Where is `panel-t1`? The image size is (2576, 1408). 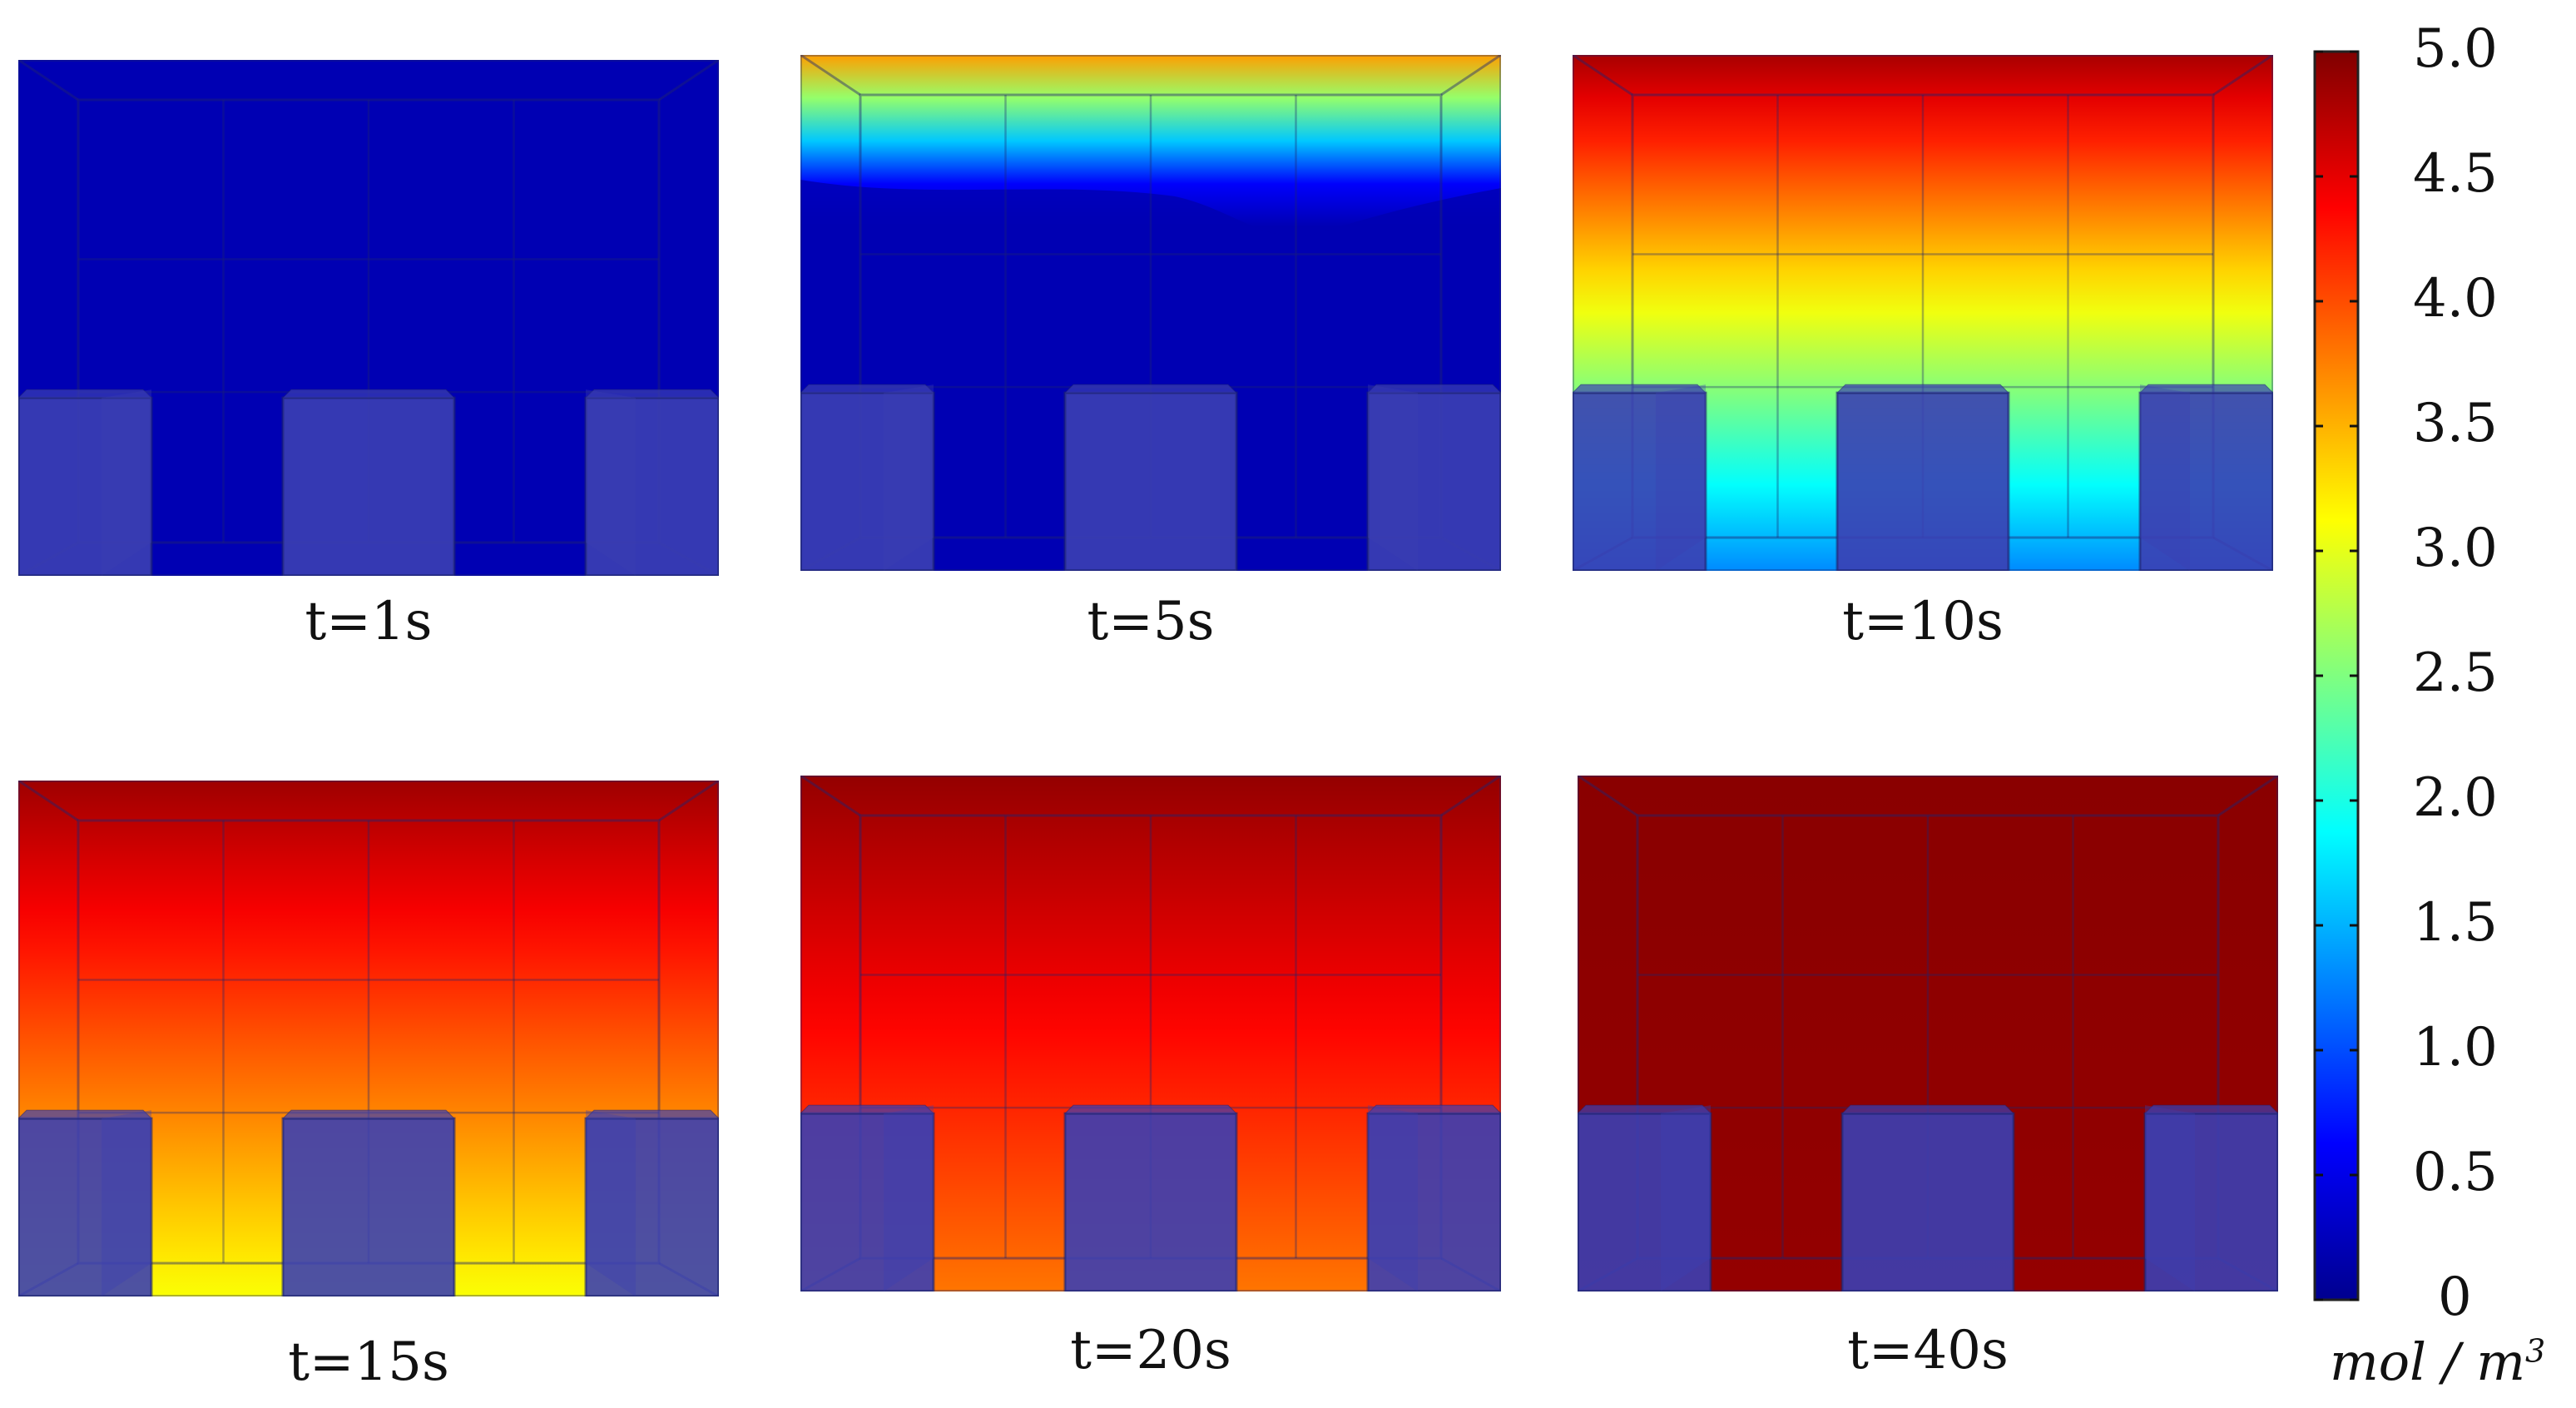 panel-t1 is located at coordinates (369, 318).